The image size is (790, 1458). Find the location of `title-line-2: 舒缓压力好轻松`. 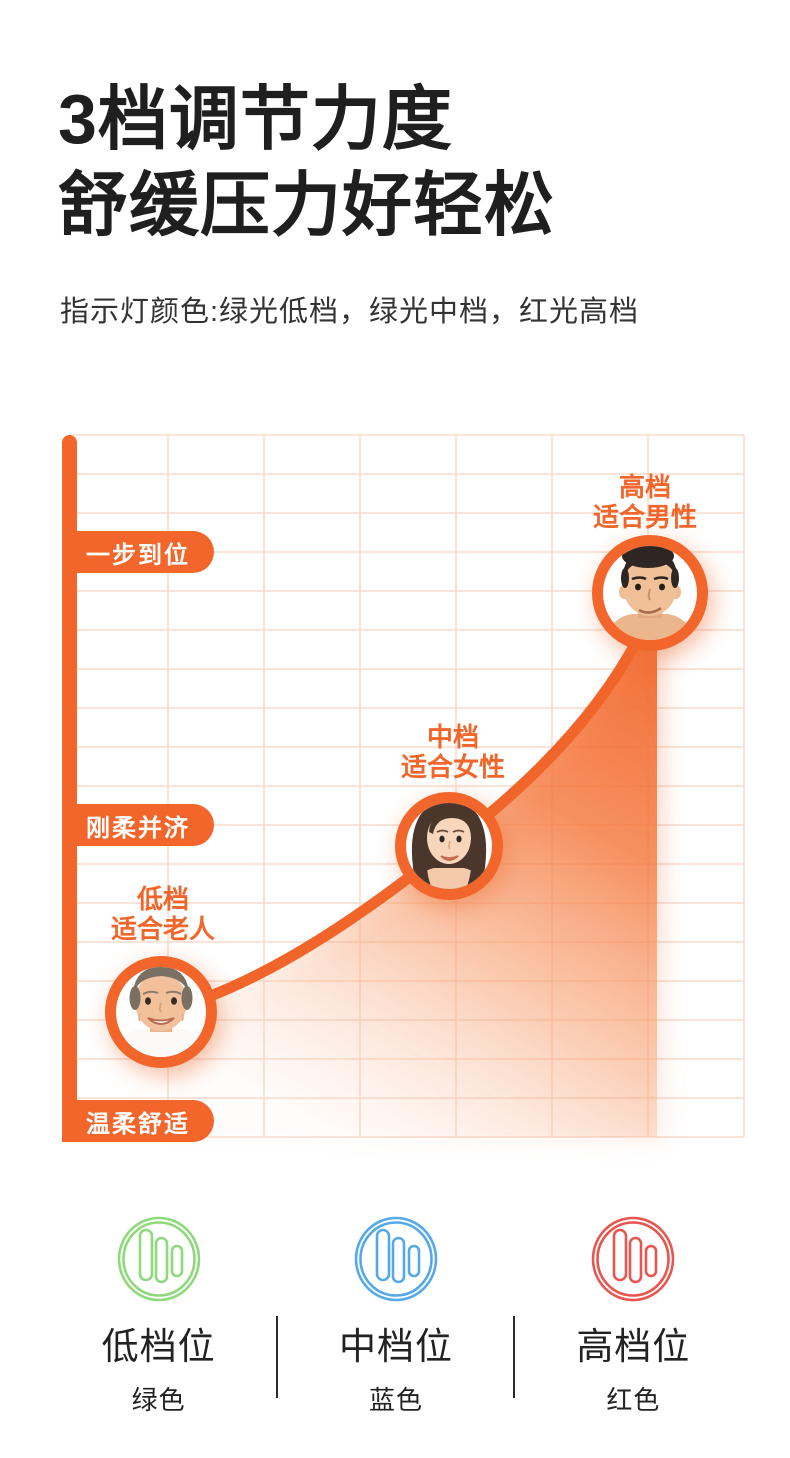

title-line-2: 舒缓压力好轻松 is located at coordinates (306, 205).